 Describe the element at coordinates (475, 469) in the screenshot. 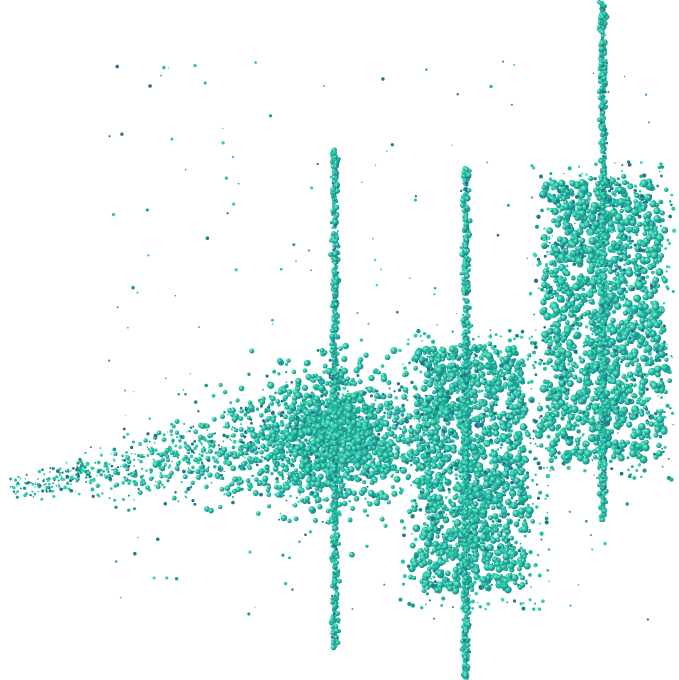

I see `particle-cluster-middle` at that location.